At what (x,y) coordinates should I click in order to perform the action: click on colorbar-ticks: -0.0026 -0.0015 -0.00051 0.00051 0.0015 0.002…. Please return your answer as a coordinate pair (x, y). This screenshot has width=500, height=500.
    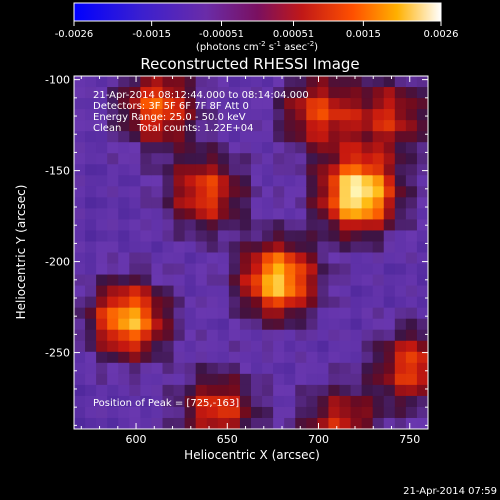
    Looking at the image, I should click on (257, 30).